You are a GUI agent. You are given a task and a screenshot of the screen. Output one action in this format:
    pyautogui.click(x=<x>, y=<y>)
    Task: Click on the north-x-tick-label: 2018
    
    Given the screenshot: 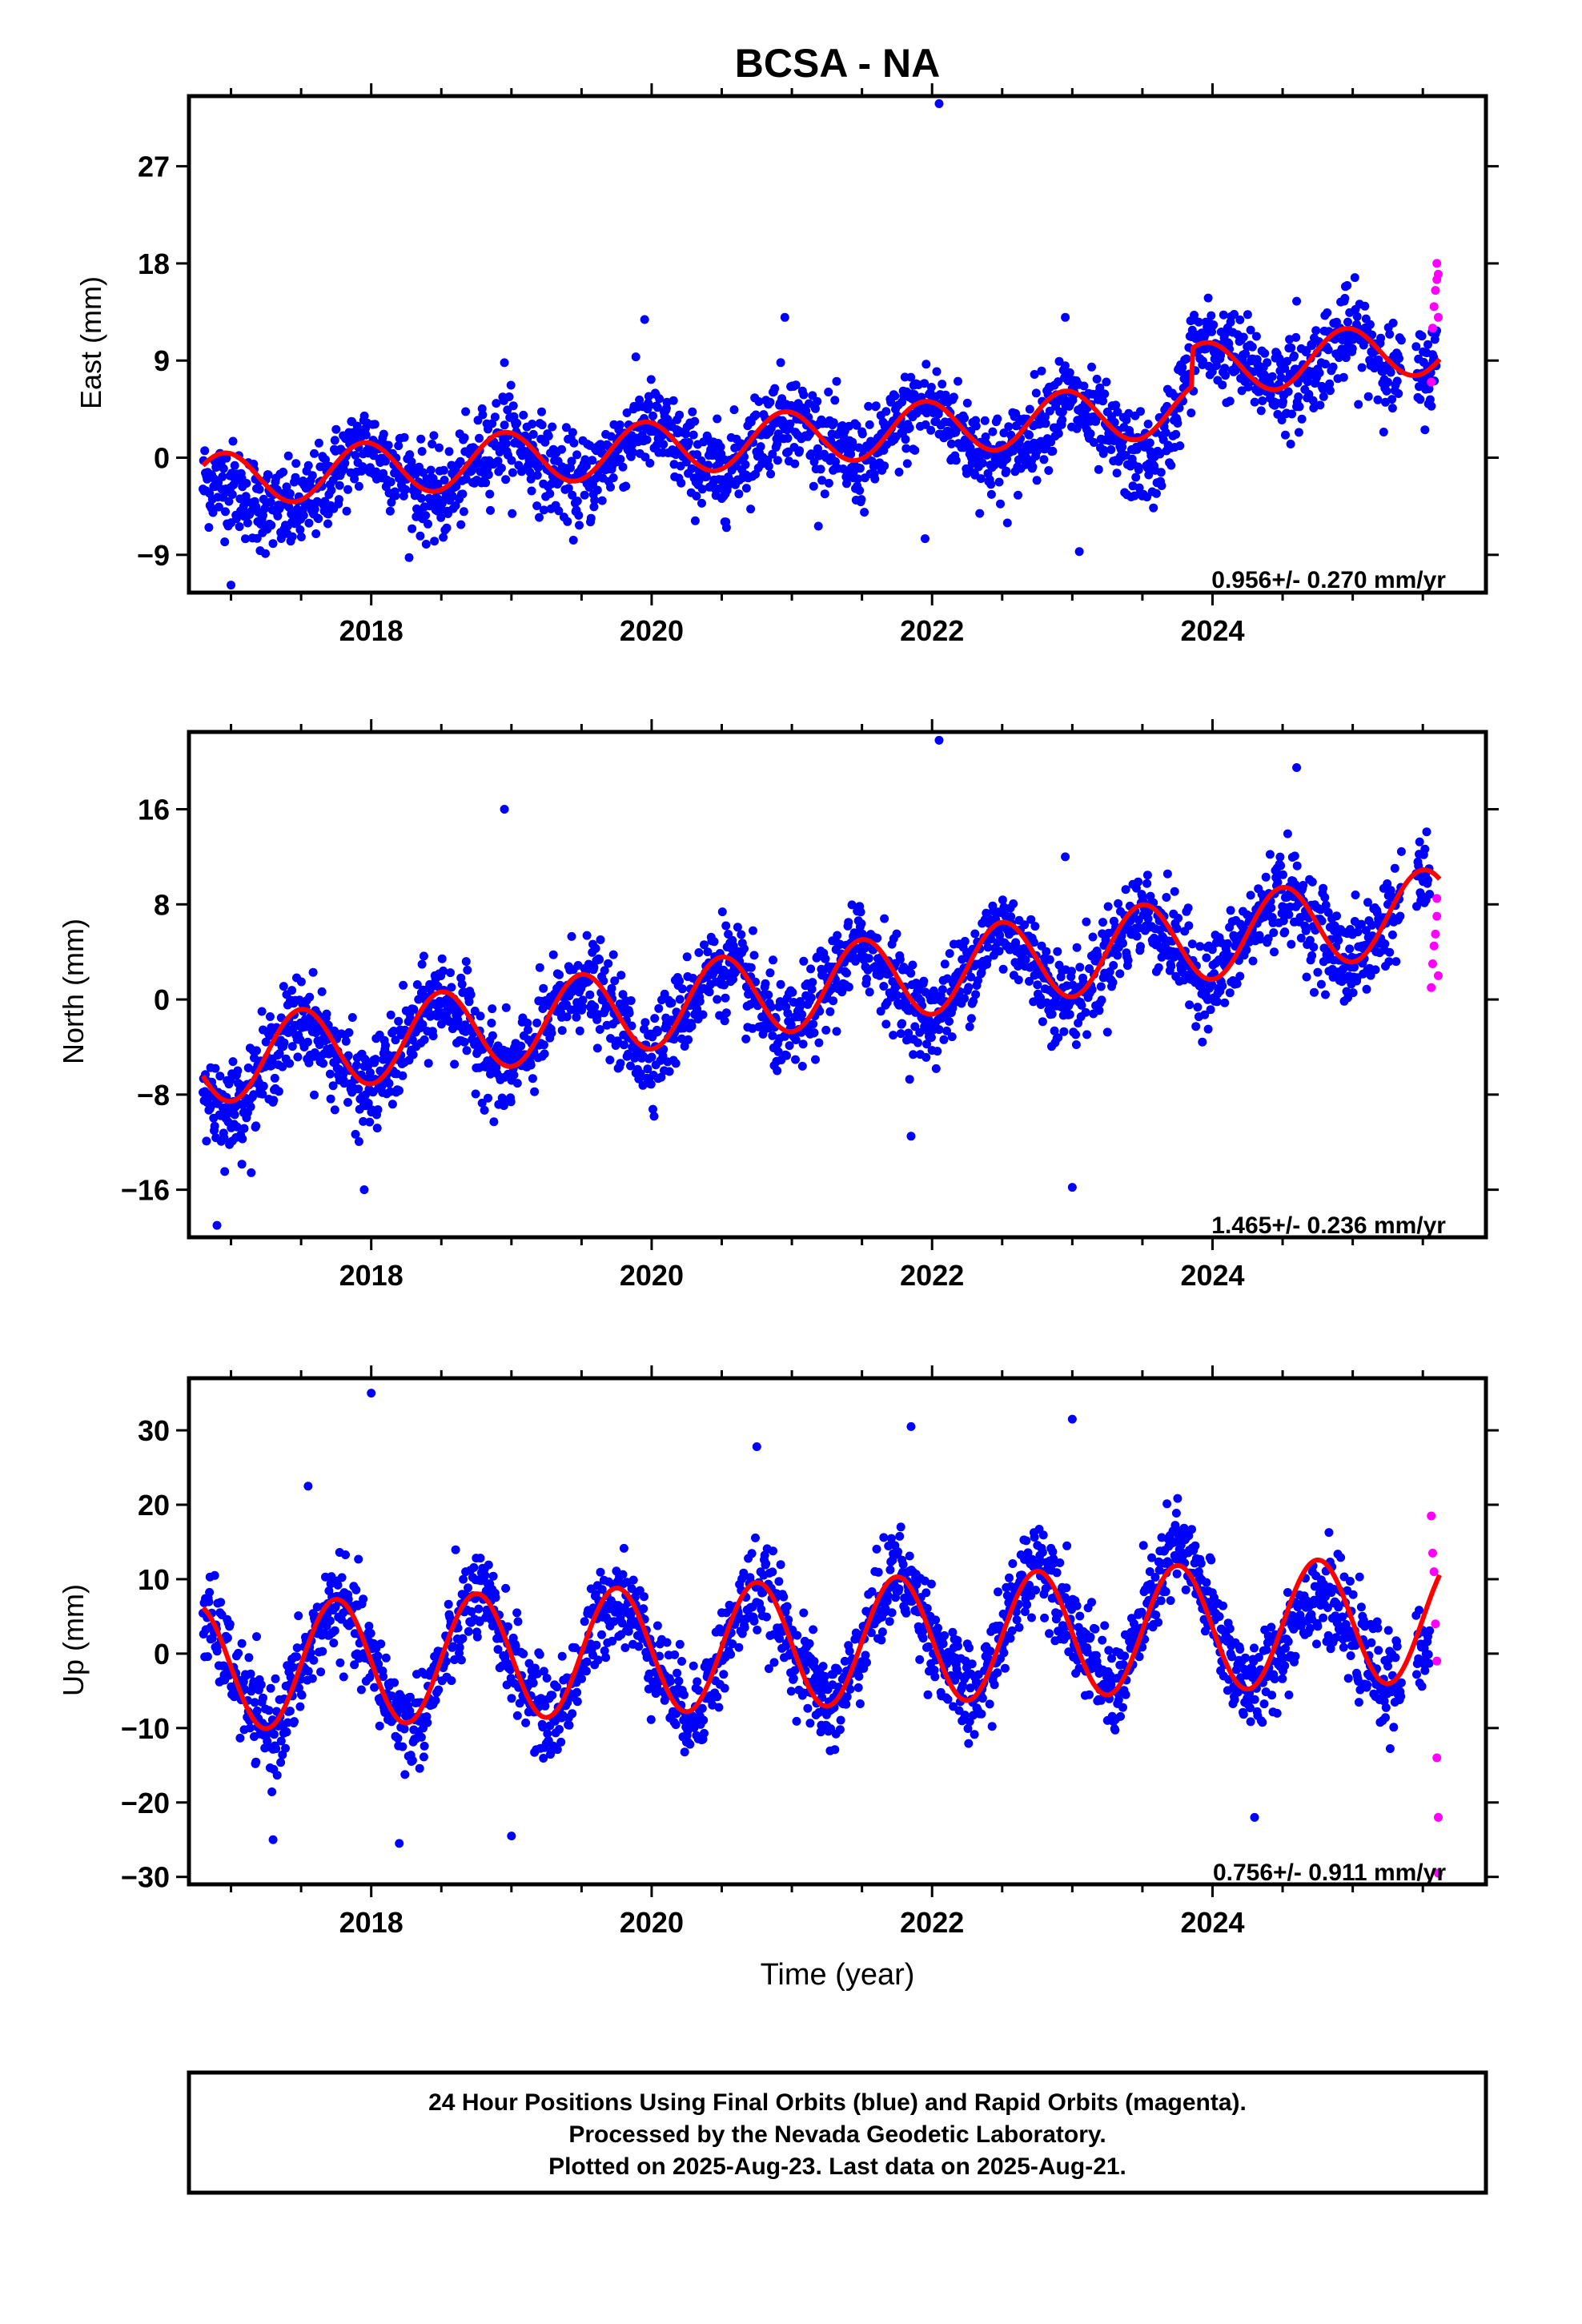 What is the action you would take?
    pyautogui.click(x=371, y=1275)
    